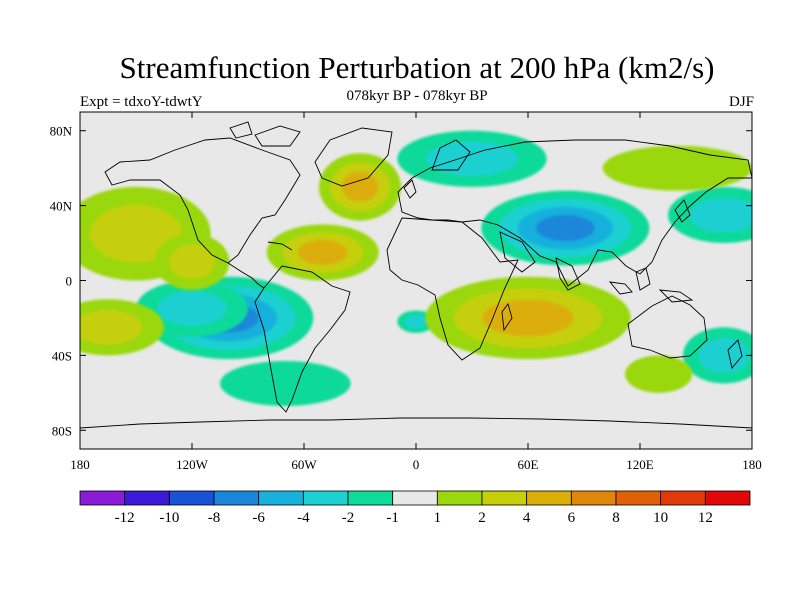 The height and width of the screenshot is (600, 800). Describe the element at coordinates (62, 355) in the screenshot. I see `lat-tick-label: 40S` at that location.